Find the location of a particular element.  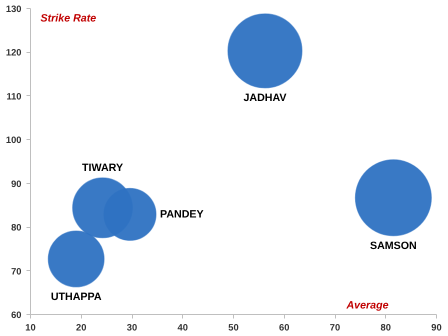

x-tick-label: 40 is located at coordinates (183, 327).